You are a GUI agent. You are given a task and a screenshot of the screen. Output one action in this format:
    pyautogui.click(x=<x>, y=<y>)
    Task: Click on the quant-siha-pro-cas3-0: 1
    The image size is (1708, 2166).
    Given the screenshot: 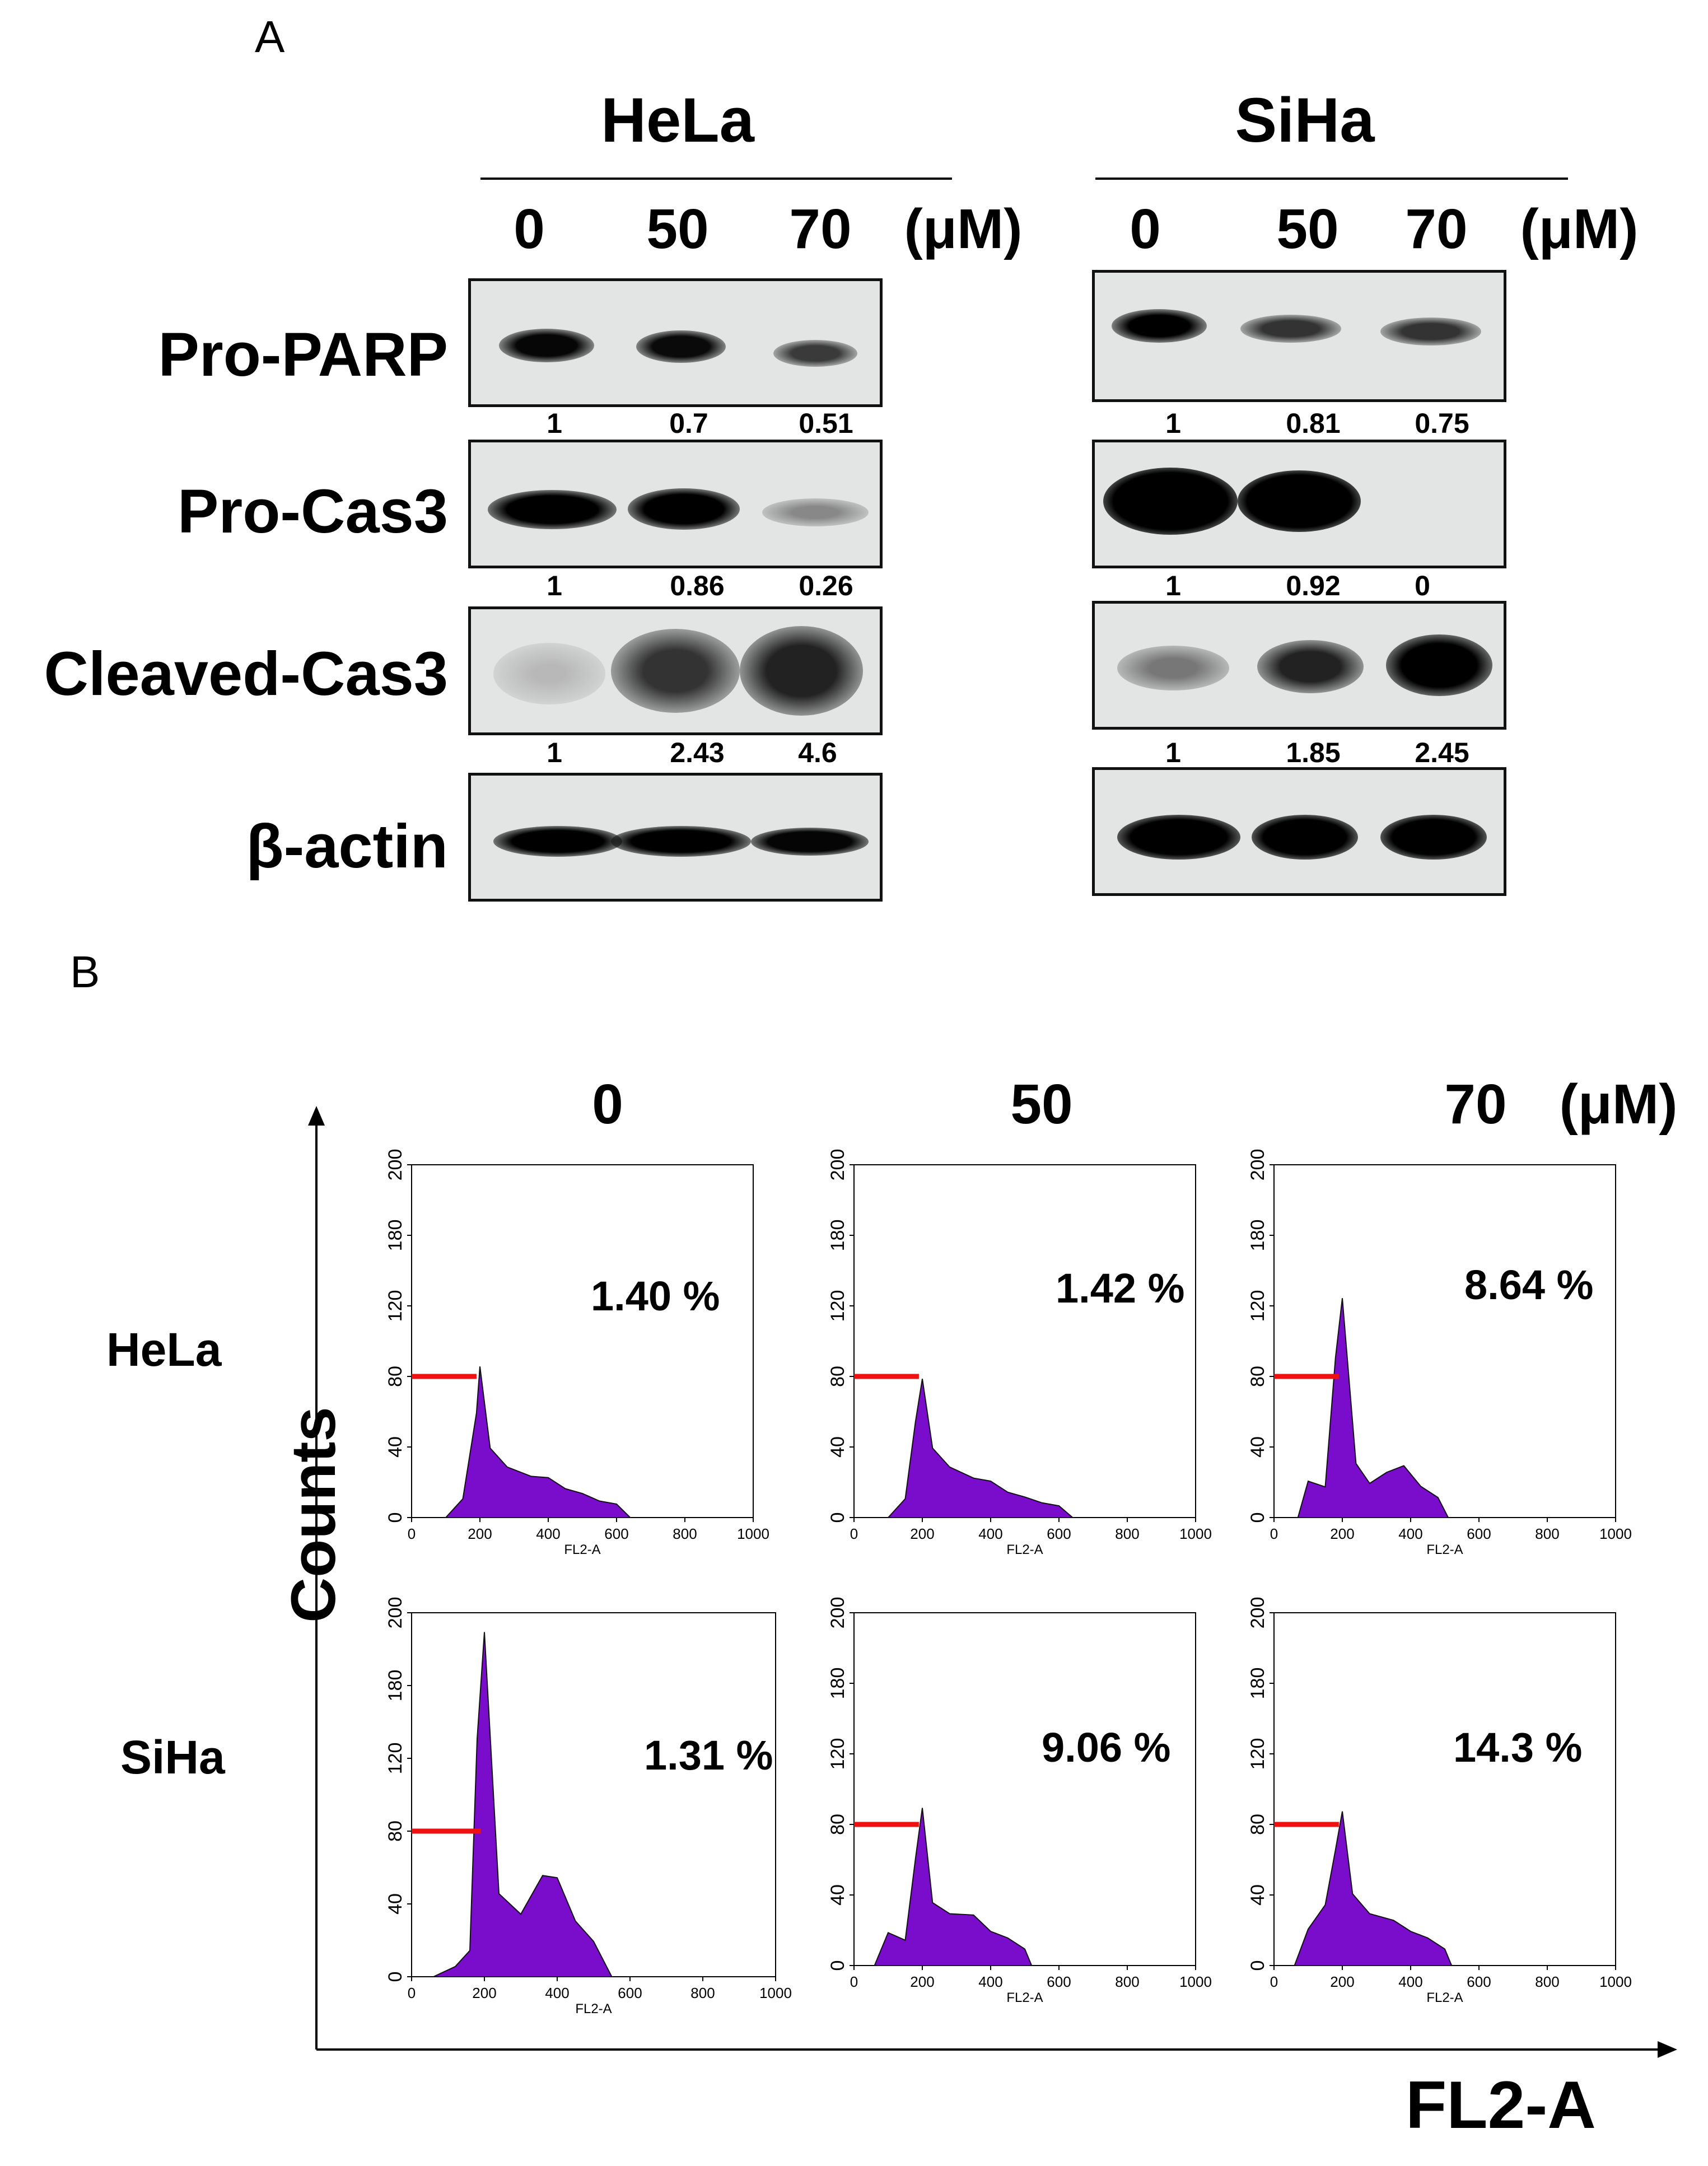 What is the action you would take?
    pyautogui.click(x=1173, y=585)
    